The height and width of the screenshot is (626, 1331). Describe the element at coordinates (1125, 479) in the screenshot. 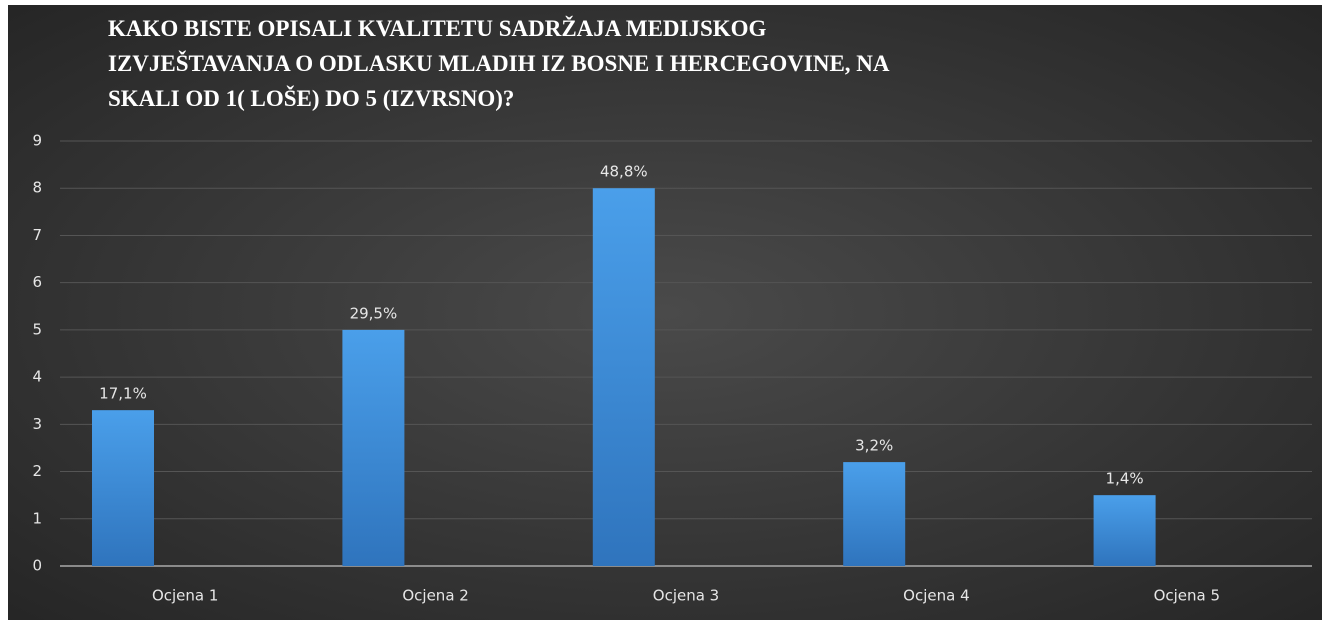

I see `data-label: 1,4%` at that location.